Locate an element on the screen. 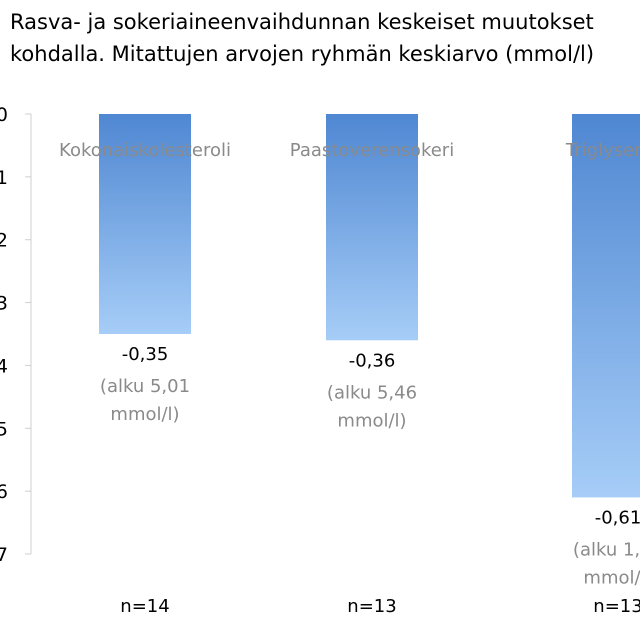 This screenshot has width=640, height=640. y-tick-label: 5 is located at coordinates (4, 429).